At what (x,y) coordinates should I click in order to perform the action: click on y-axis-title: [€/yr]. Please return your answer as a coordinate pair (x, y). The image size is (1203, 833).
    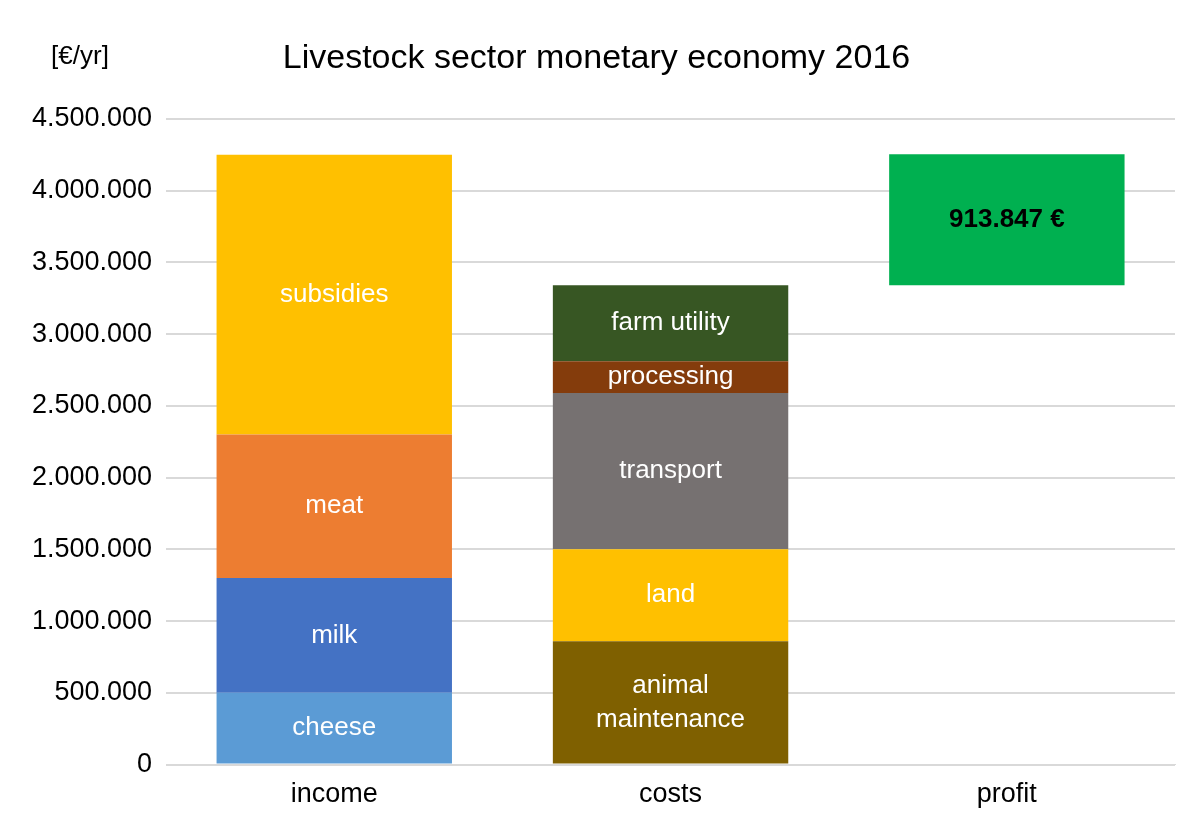
    Looking at the image, I should click on (80, 55).